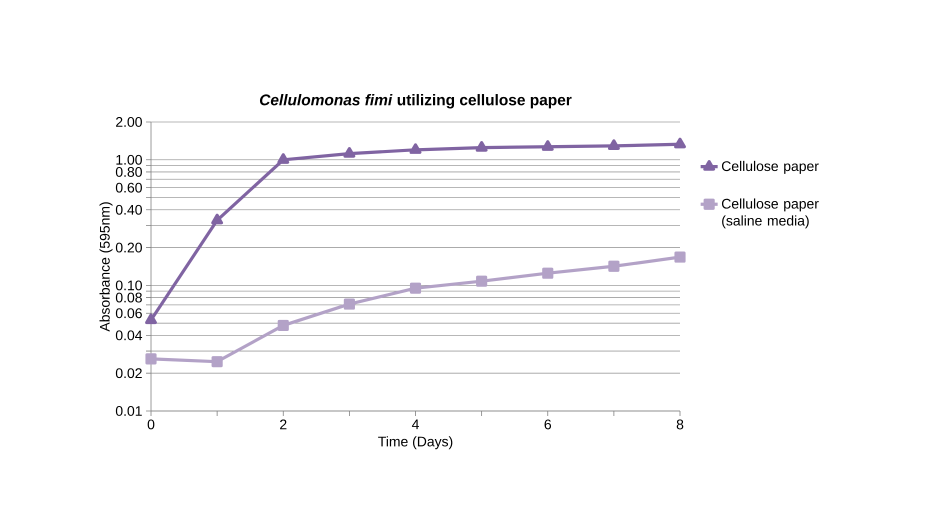 Image resolution: width=927 pixels, height=515 pixels. What do you see at coordinates (129, 159) in the screenshot?
I see `y-tick-label: 1.00` at bounding box center [129, 159].